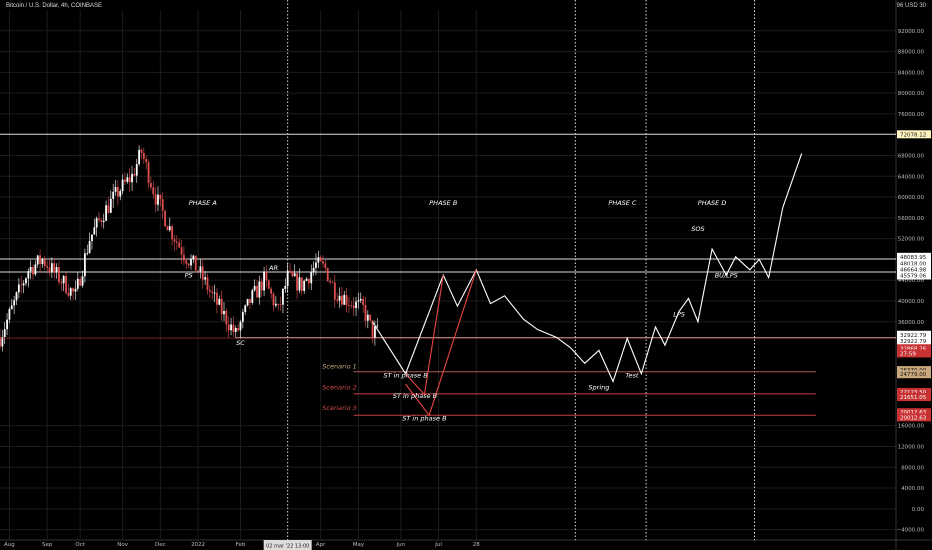  Describe the element at coordinates (287, 545) in the screenshot. I see `x-cursor-label-bg` at that location.